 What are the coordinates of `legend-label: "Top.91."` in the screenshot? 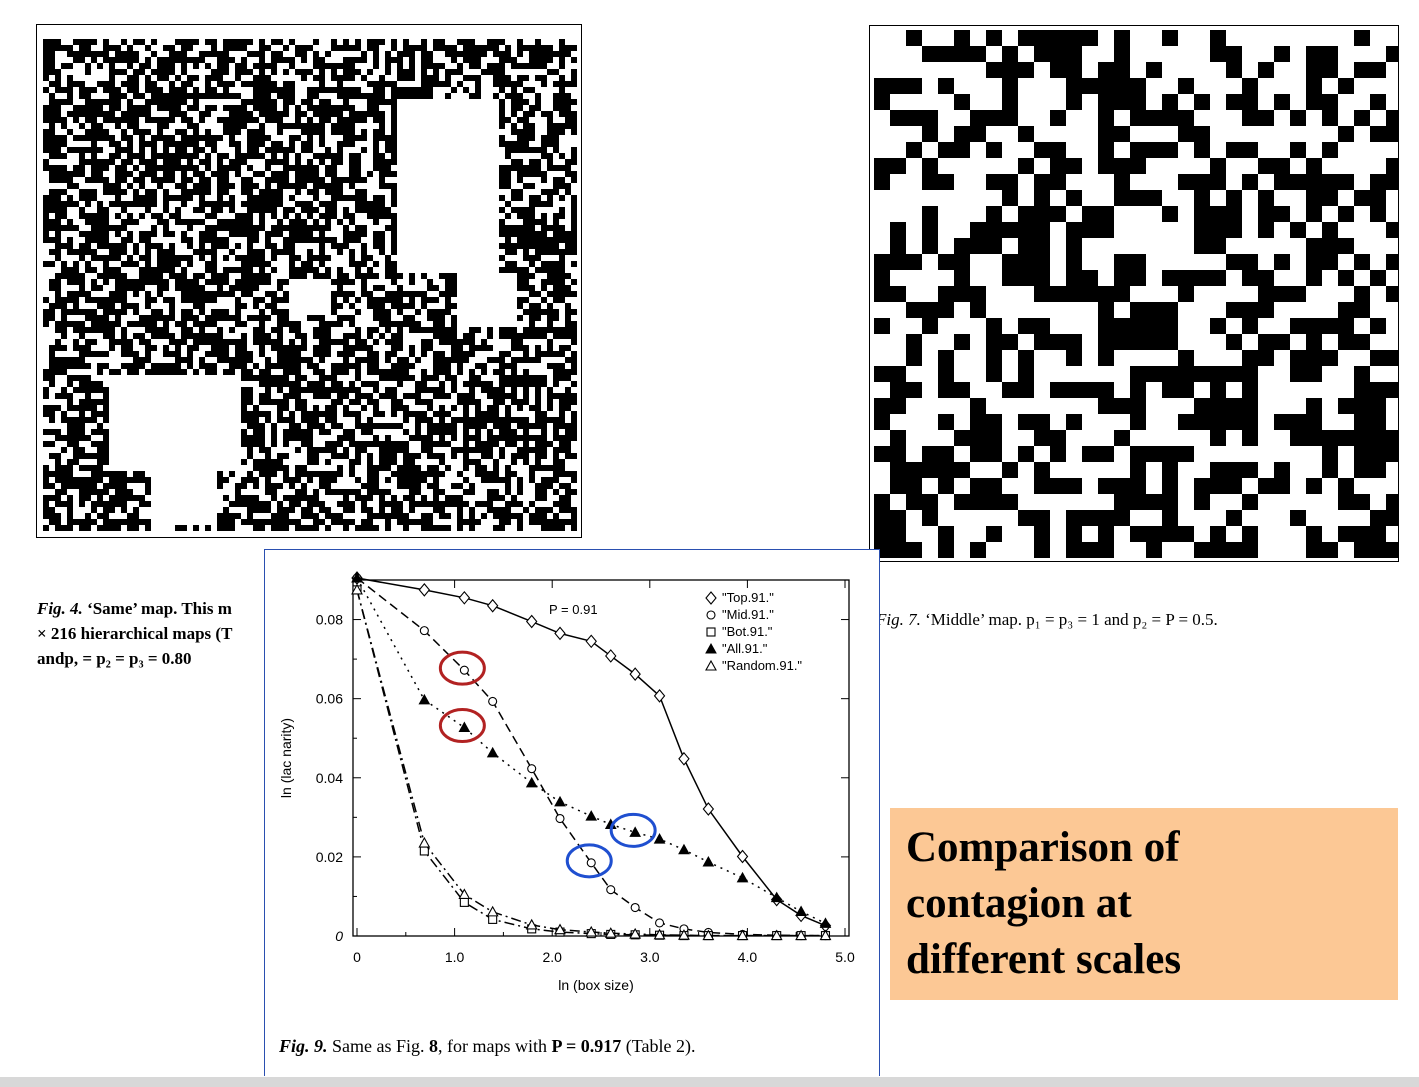 It's located at (748, 597).